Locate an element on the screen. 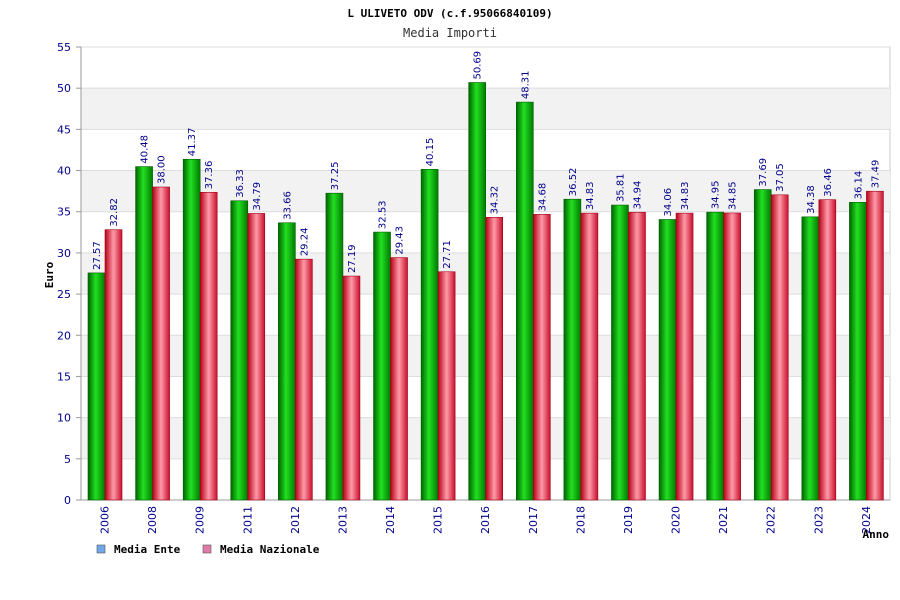 The width and height of the screenshot is (900, 600). x-tick-label: 2016 is located at coordinates (485, 520).